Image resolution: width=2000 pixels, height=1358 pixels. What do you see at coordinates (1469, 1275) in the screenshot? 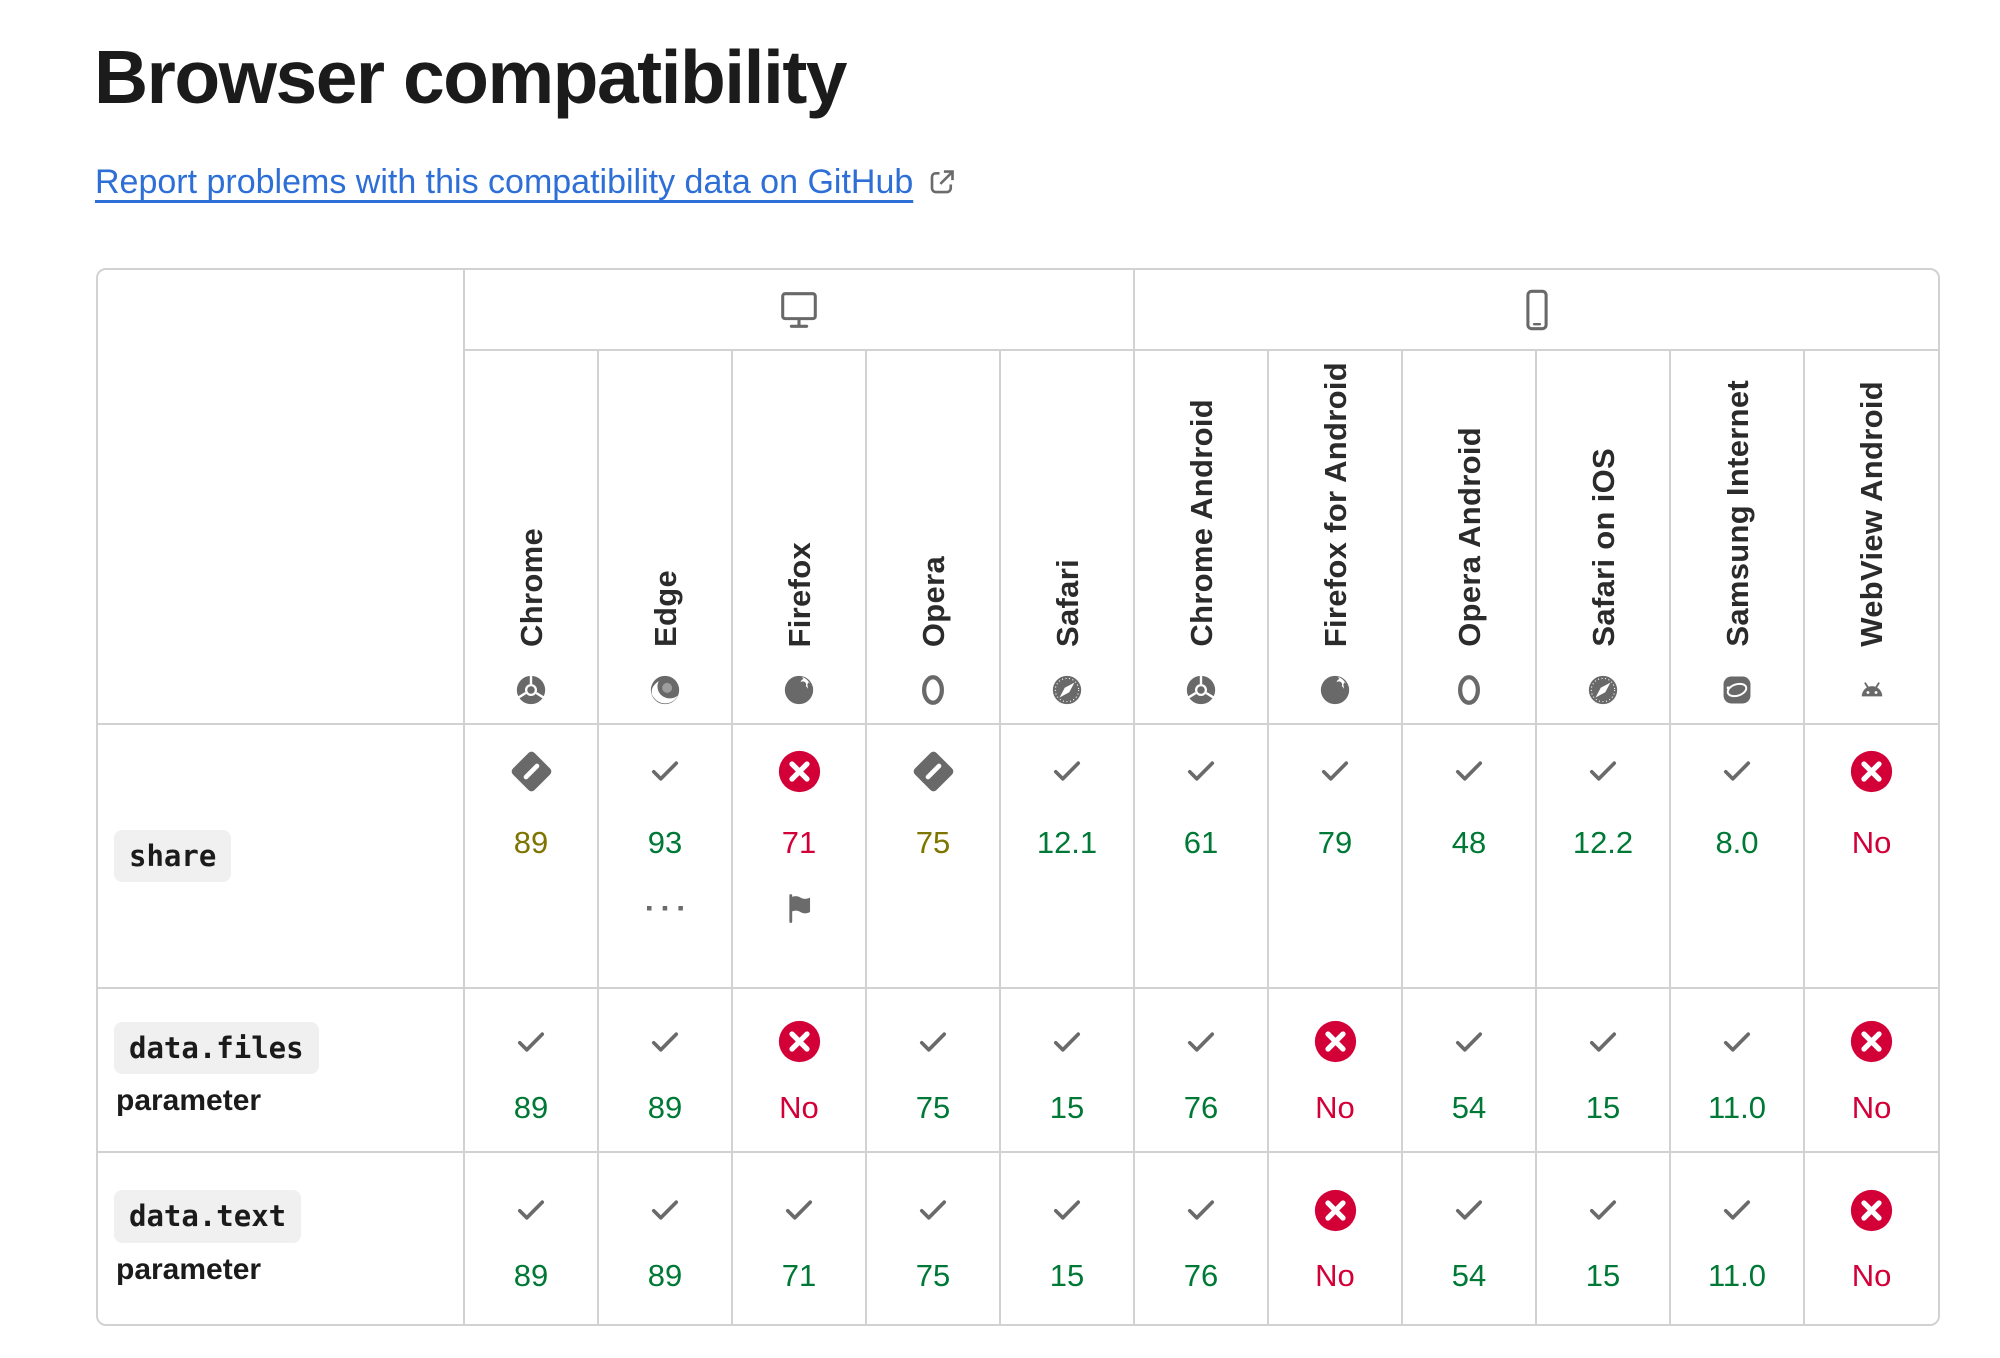
I see `version-number: 54` at bounding box center [1469, 1275].